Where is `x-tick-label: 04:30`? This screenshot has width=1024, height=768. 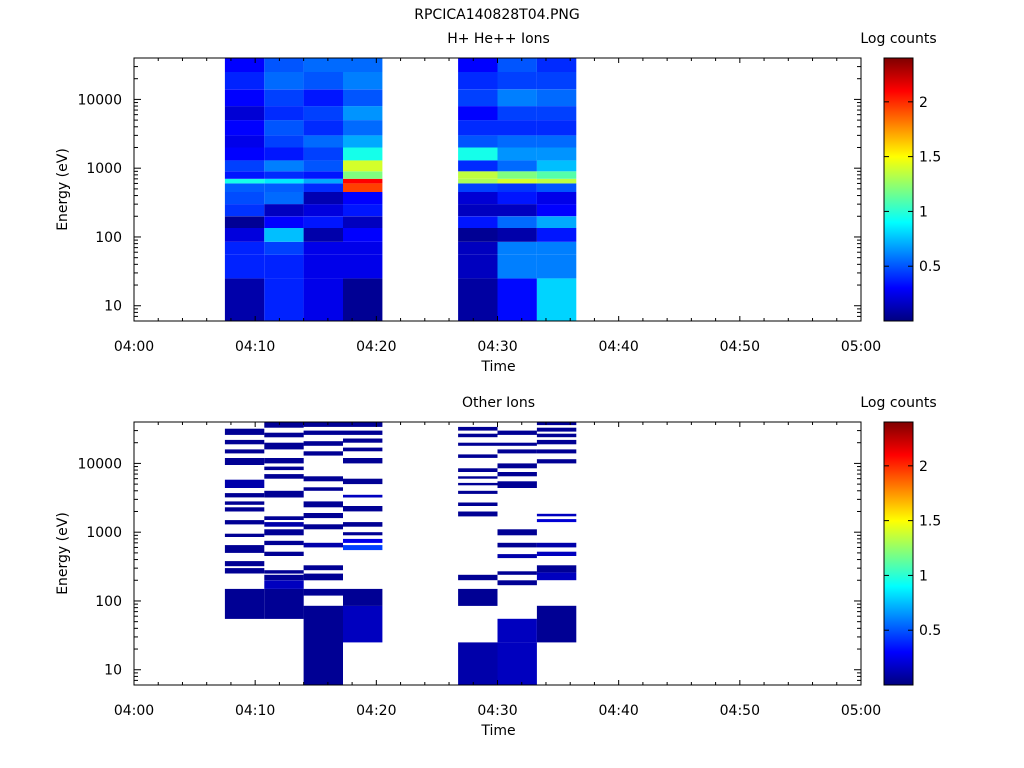 x-tick-label: 04:30 is located at coordinates (497, 347).